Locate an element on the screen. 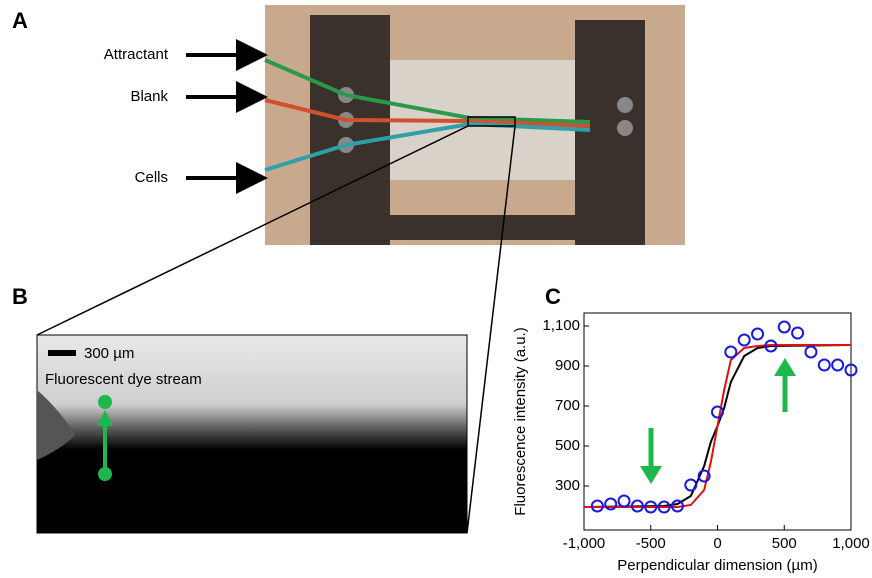 The height and width of the screenshot is (578, 872). scale-label: 300 µm is located at coordinates (109, 353).